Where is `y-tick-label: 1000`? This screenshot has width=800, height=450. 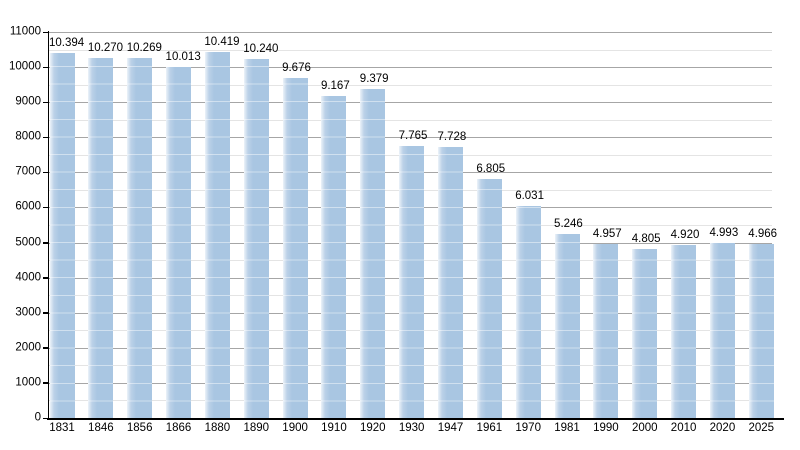 y-tick-label: 1000 is located at coordinates (28, 382).